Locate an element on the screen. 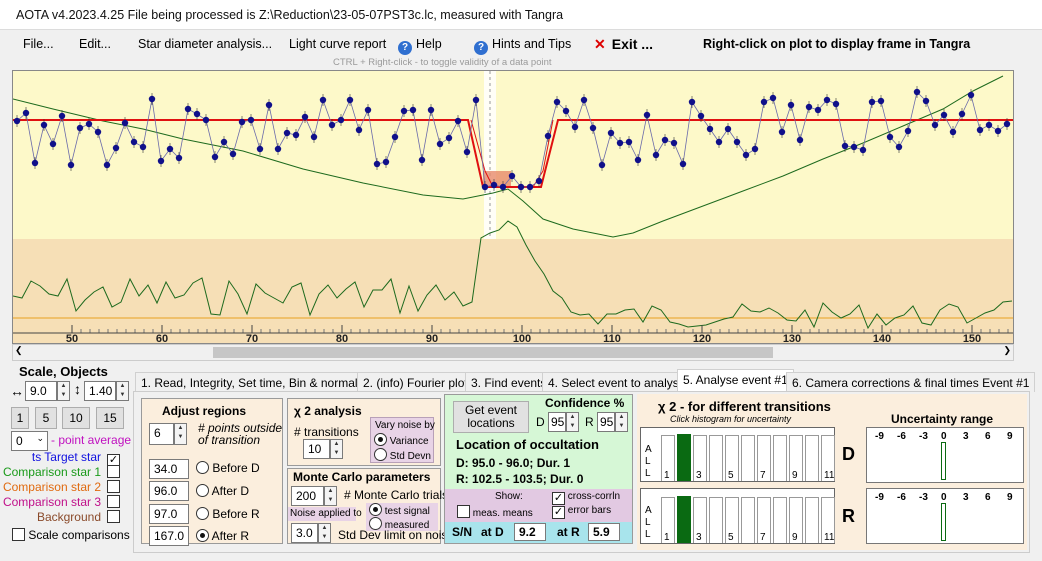 This screenshot has width=1042, height=561. measured-option: measured is located at coordinates (399, 524).